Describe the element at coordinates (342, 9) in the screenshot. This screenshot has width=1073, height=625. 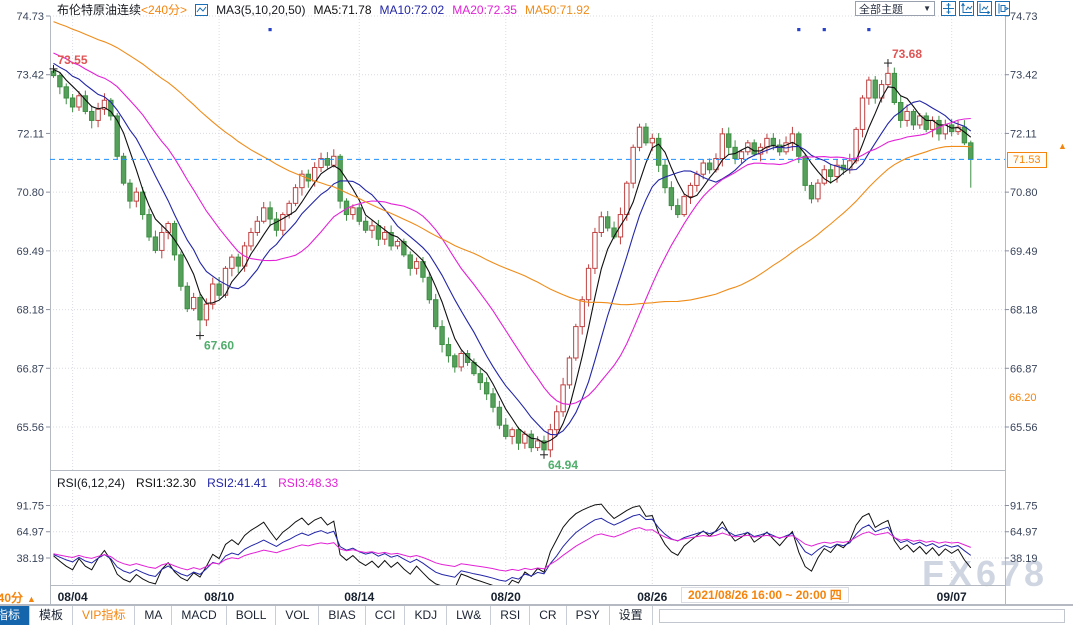
I see `ma5-value: MA5:71.78` at that location.